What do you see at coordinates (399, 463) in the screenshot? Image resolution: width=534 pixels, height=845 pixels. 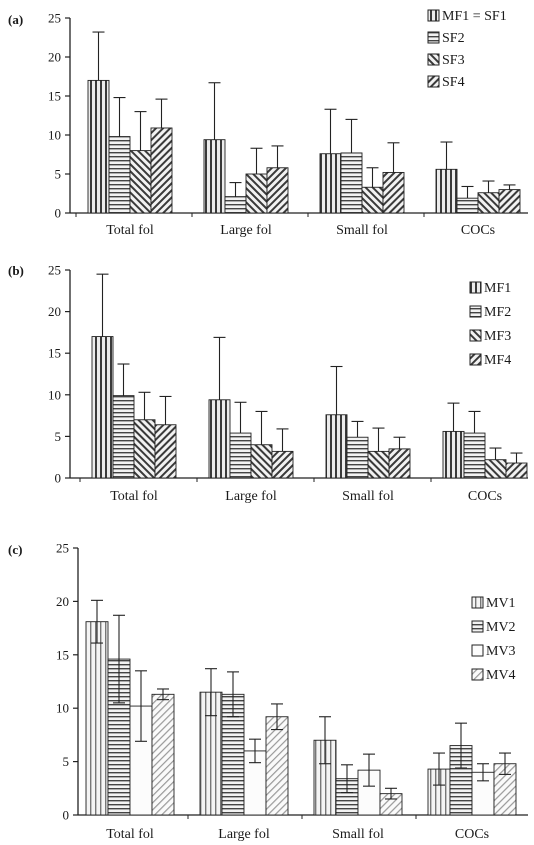 I see `bar-mf4-small-fol` at bounding box center [399, 463].